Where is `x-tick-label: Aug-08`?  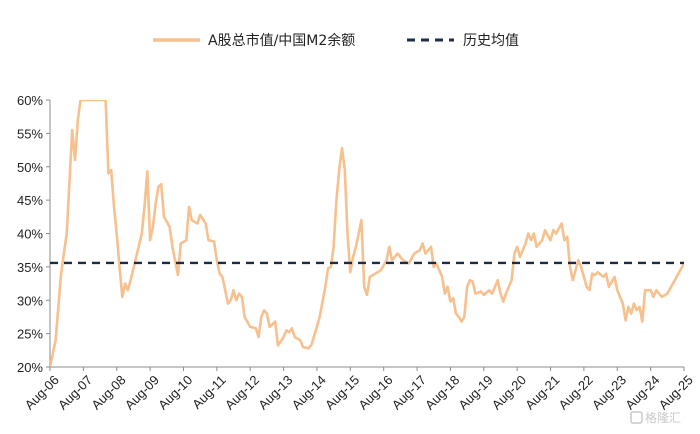
x-tick-label: Aug-08 is located at coordinates (108, 392).